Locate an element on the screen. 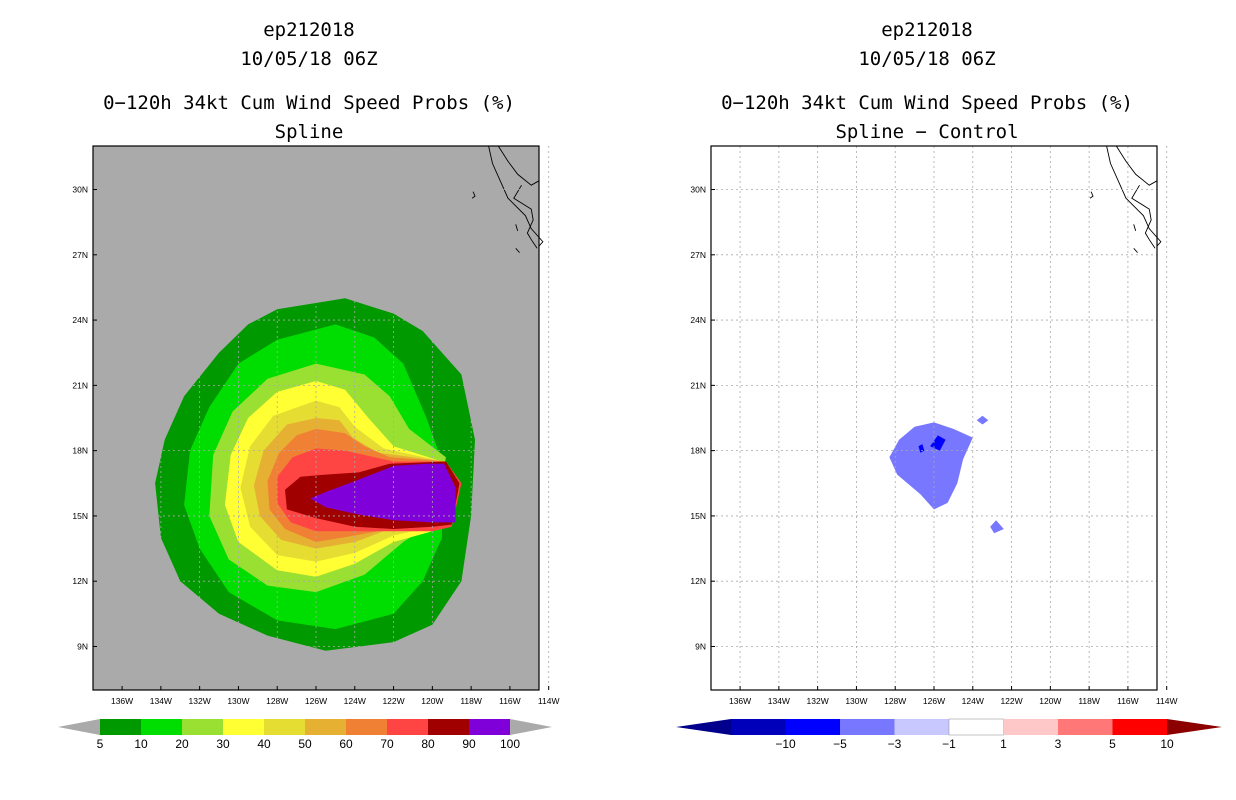 Image resolution: width=1236 pixels, height=800 pixels. colorbar-label: 3 is located at coordinates (1058, 744).